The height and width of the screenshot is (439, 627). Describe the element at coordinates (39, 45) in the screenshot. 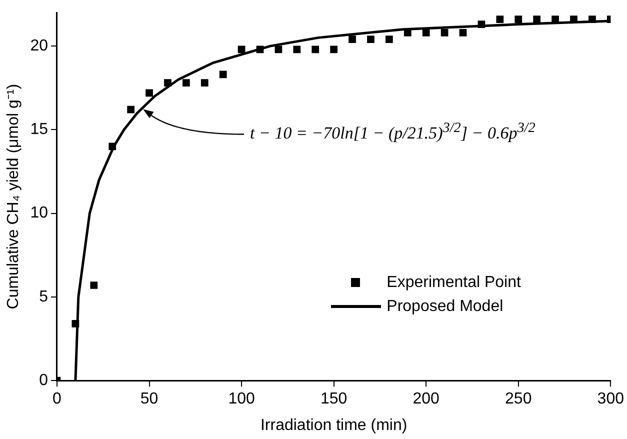

I see `y-tick-label: 20` at that location.